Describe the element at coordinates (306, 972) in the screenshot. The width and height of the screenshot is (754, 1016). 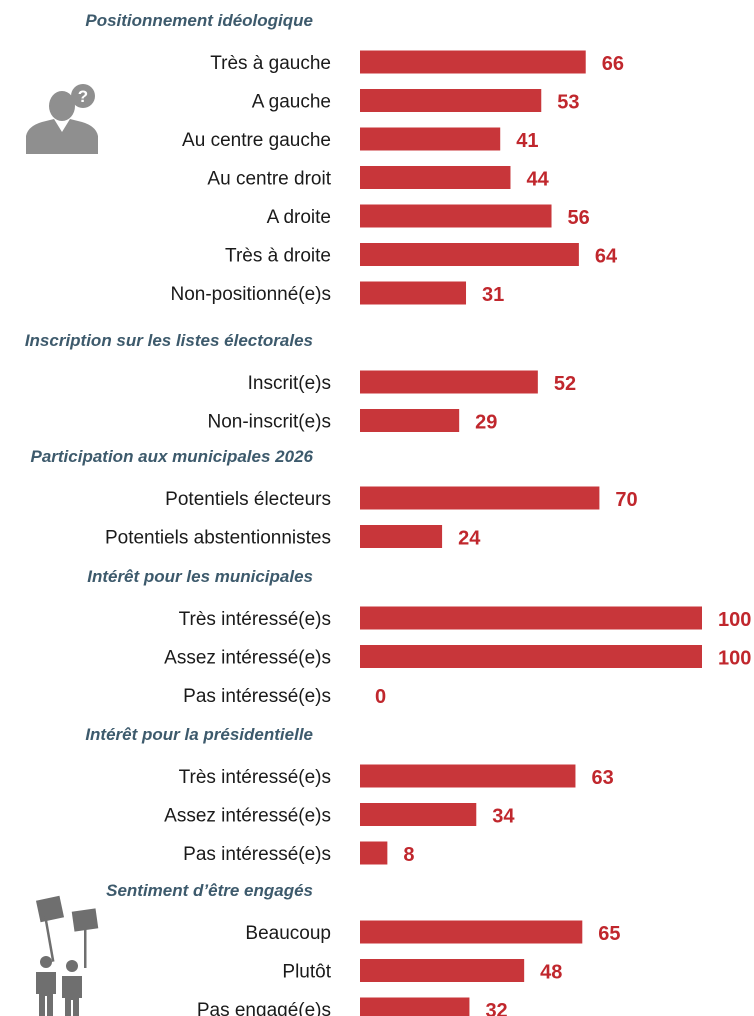
I see `category-label: Plutôt` at that location.